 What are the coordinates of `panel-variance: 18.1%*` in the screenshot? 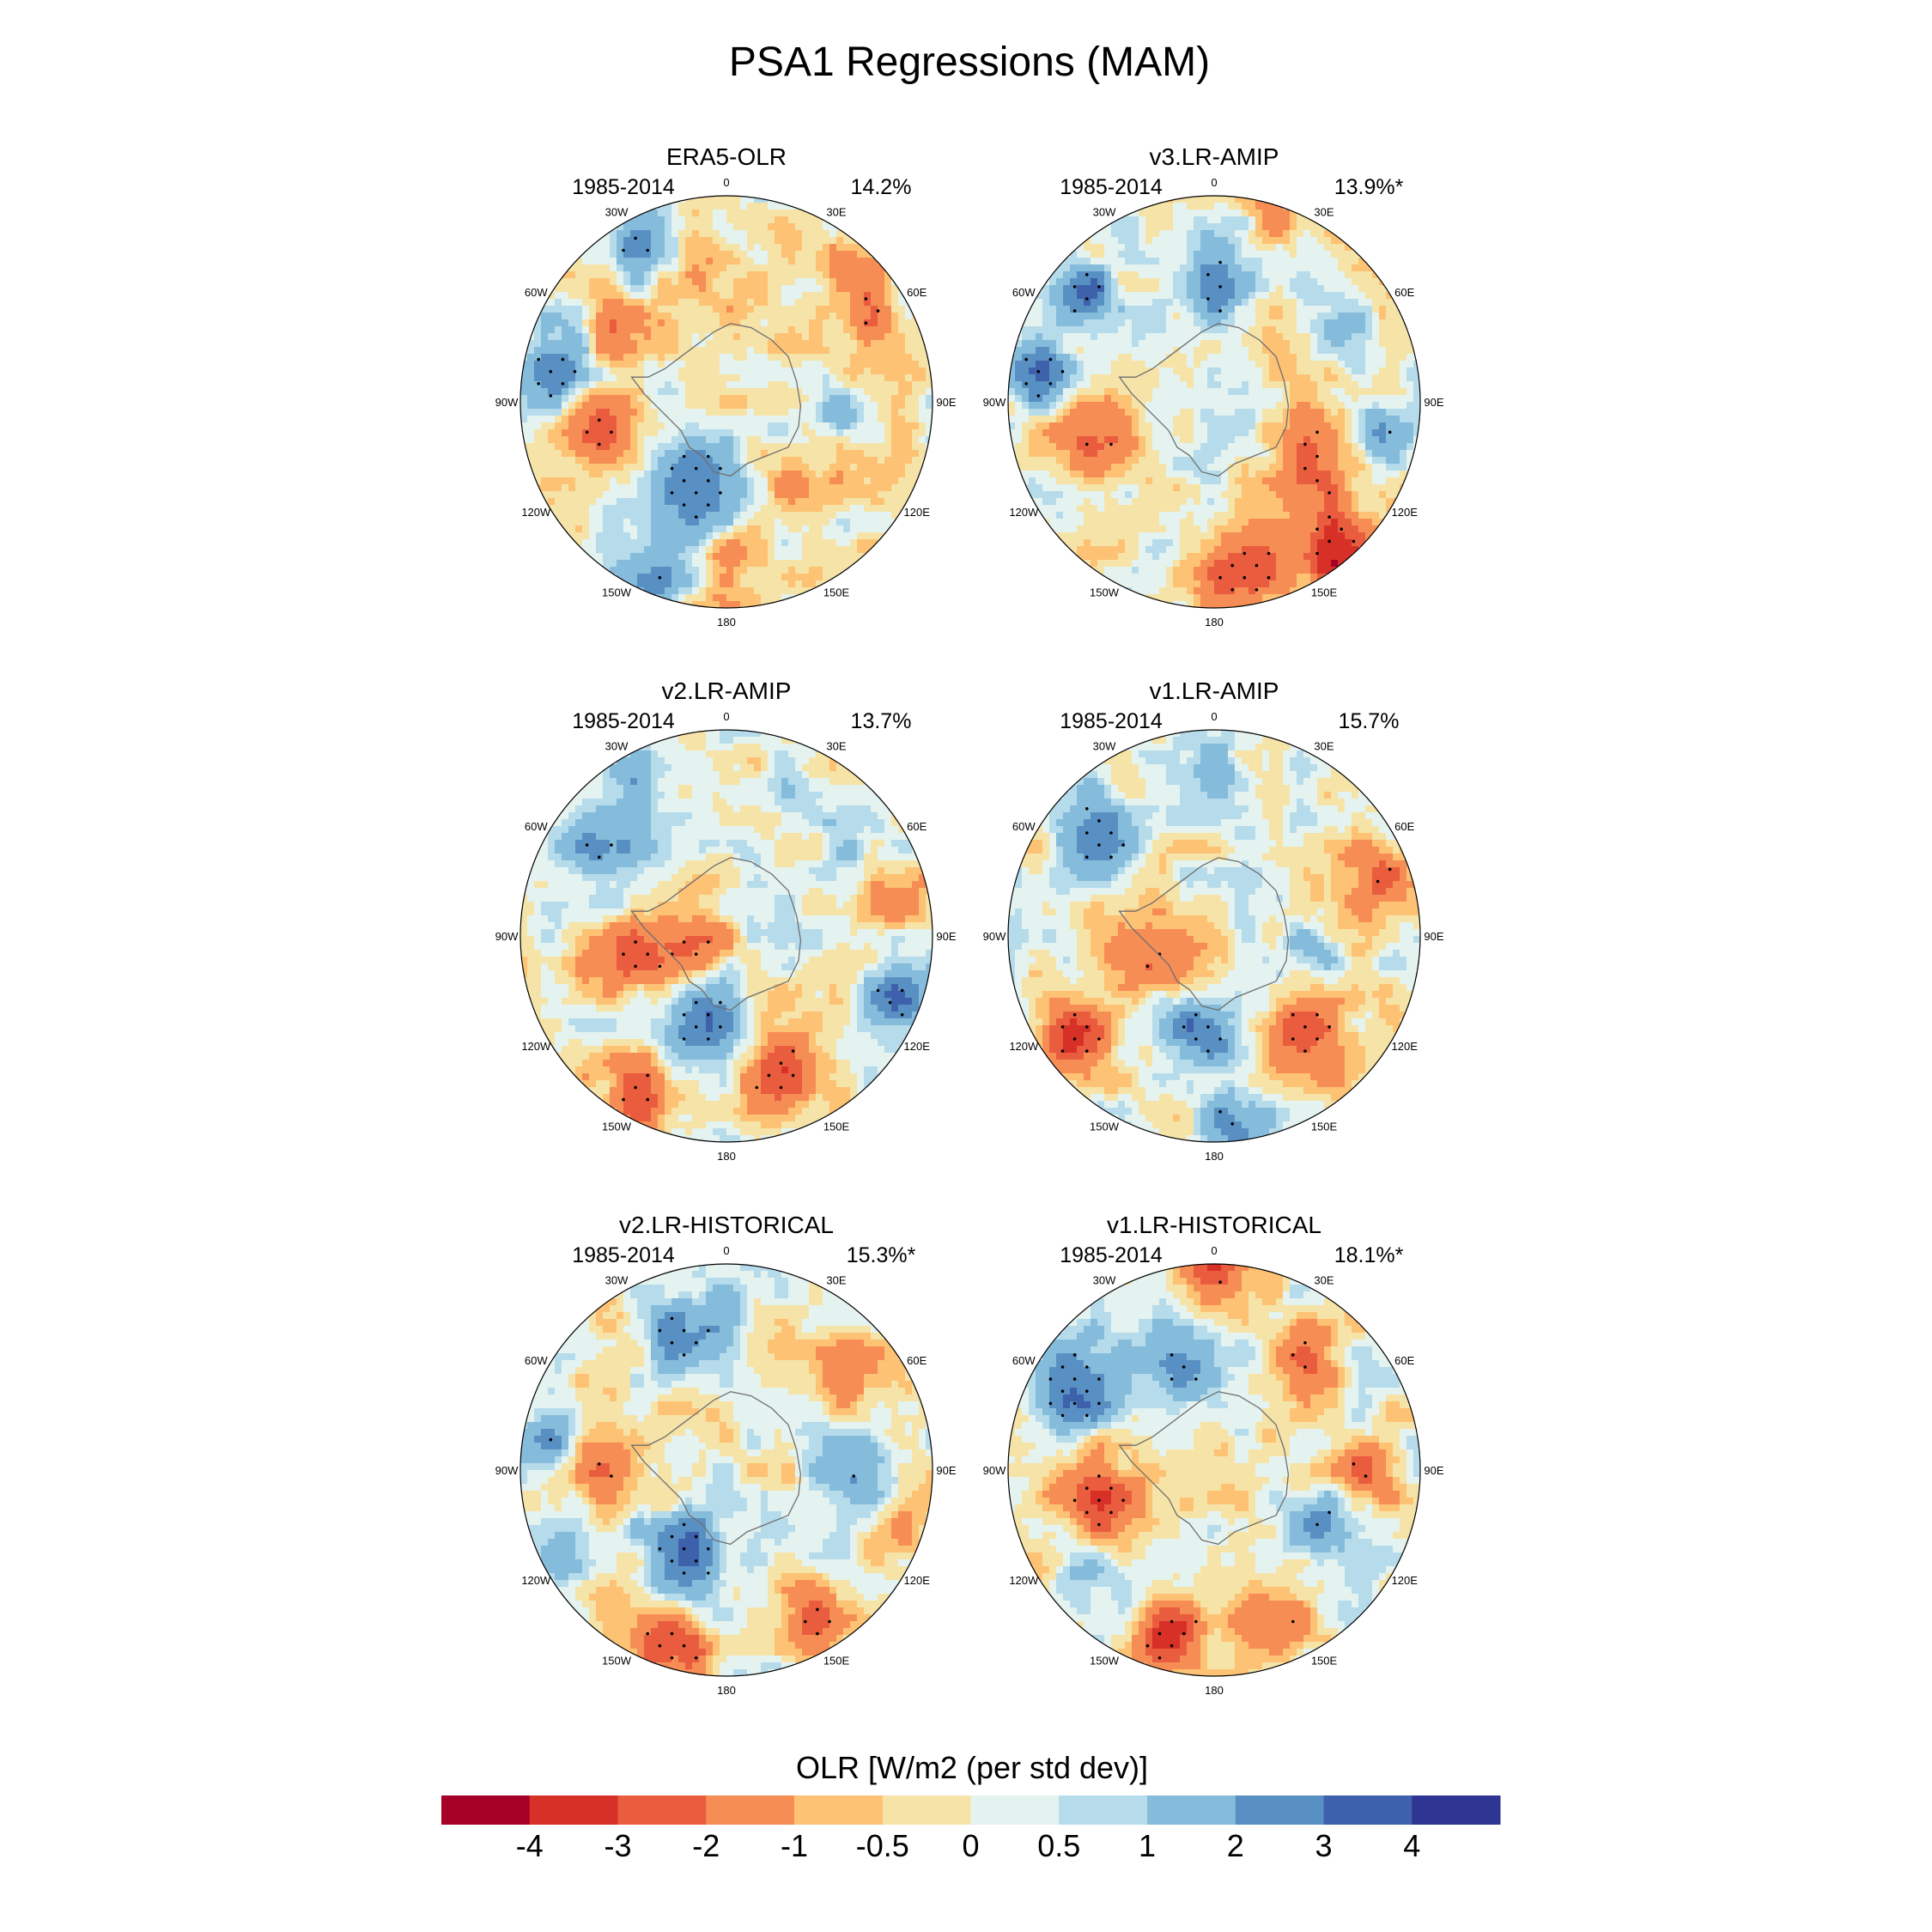 It's located at (1369, 1255).